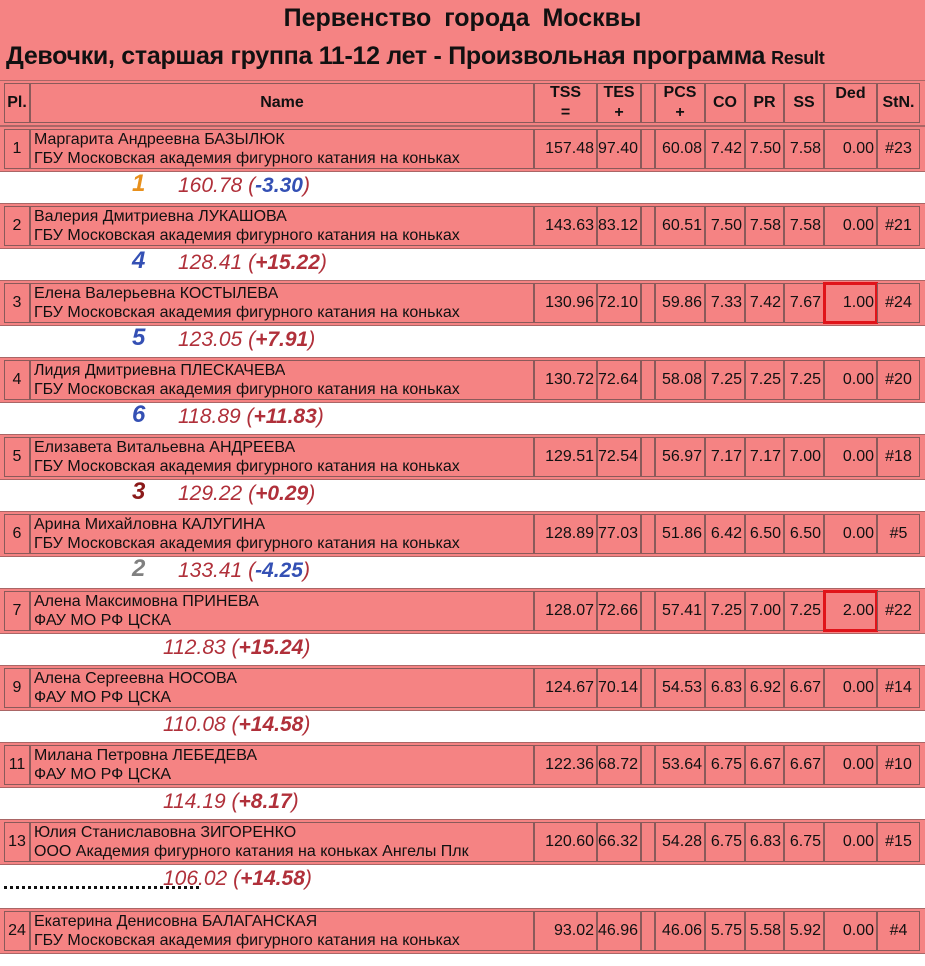  I want to click on header-ded: Ded, so click(850, 103).